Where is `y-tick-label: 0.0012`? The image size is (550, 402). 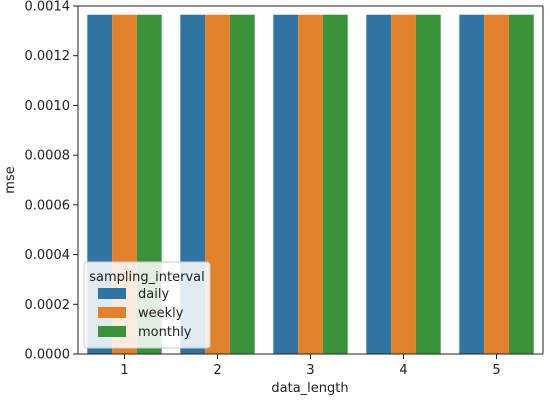
y-tick-label: 0.0012 is located at coordinates (48, 56).